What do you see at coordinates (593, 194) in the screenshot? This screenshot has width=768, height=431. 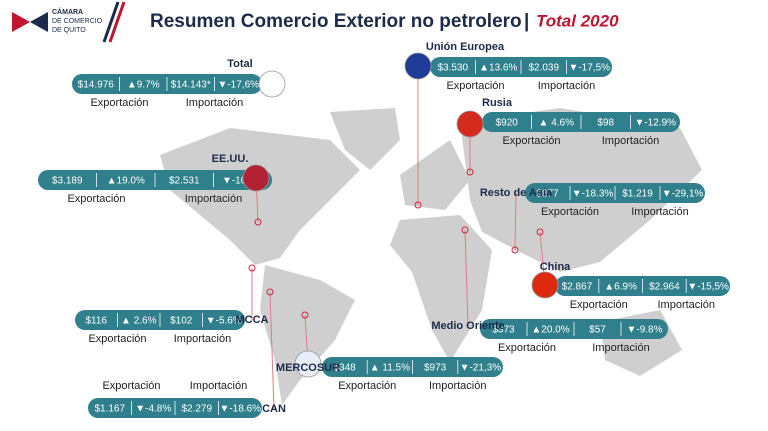 I see `cell-value: ▼-18.3%` at bounding box center [593, 194].